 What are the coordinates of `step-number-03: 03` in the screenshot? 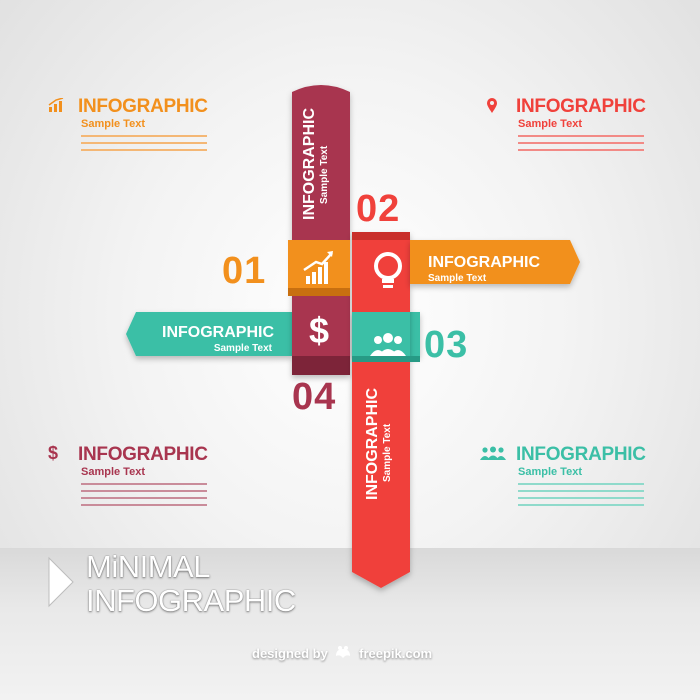 It's located at (446, 345).